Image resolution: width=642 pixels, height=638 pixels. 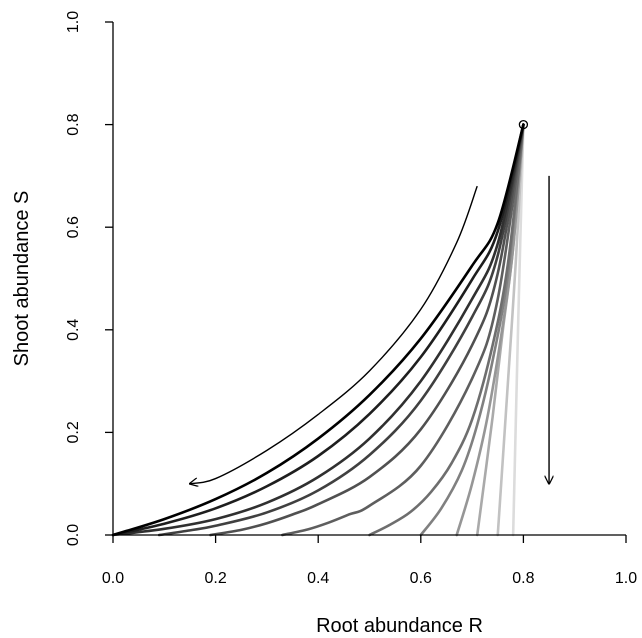 I want to click on y-tick-label: 0.2, so click(x=73, y=432).